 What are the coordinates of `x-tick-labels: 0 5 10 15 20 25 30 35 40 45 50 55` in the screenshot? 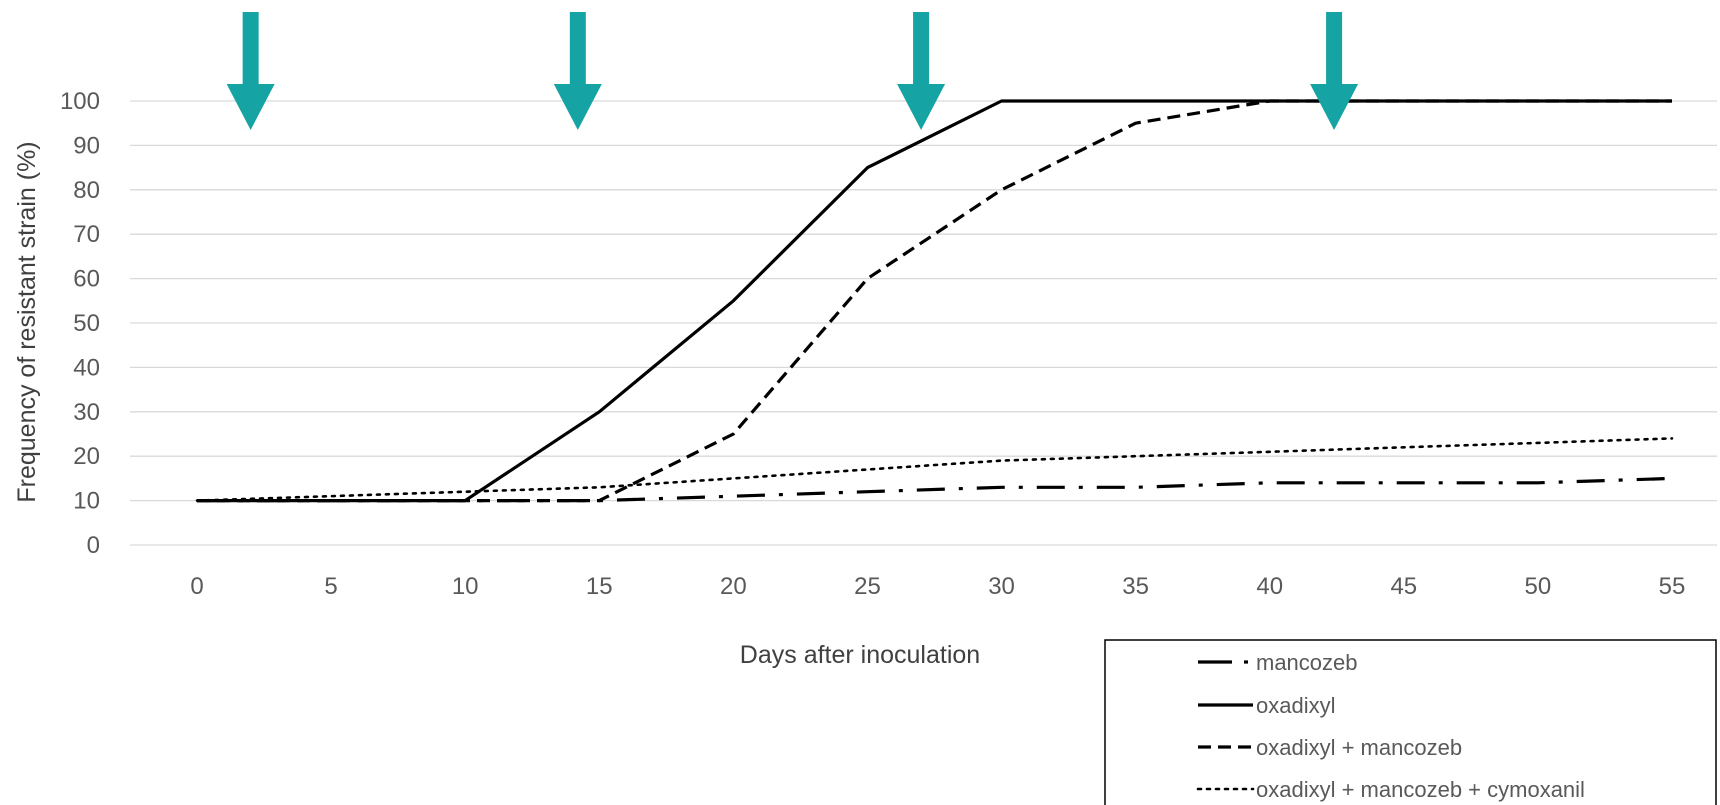 It's located at (937, 586).